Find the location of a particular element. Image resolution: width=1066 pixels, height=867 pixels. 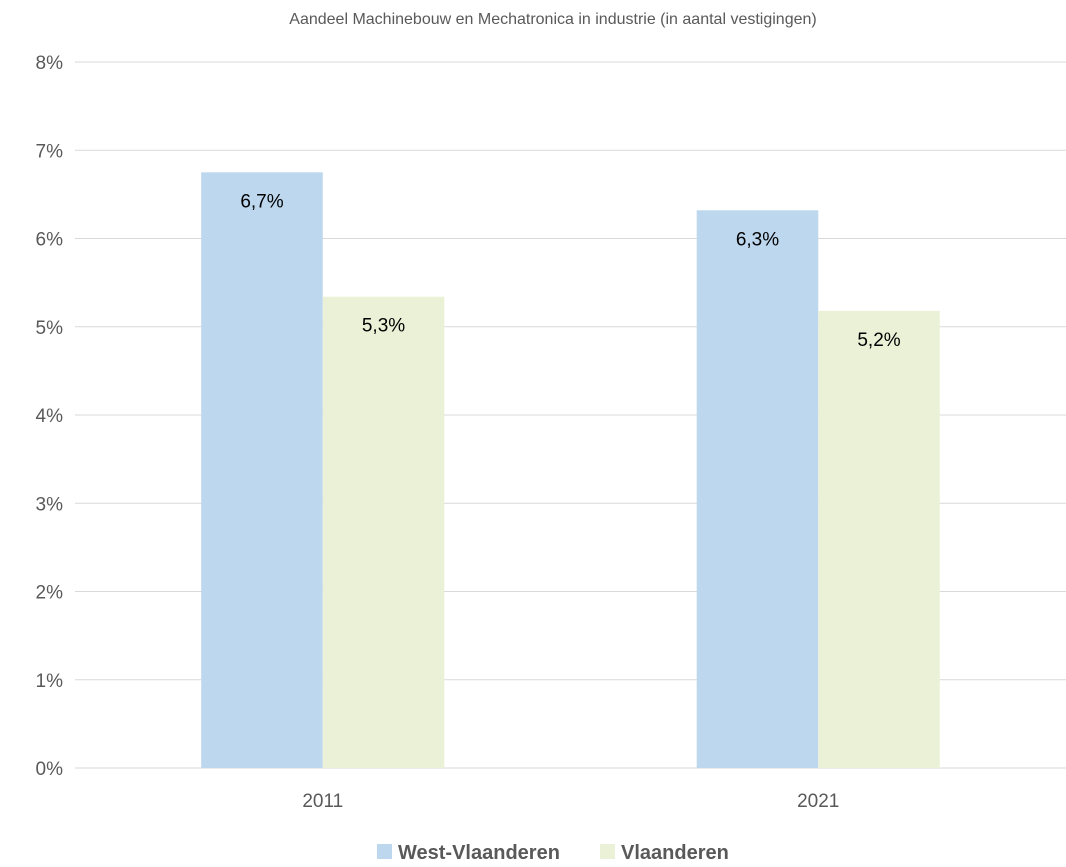

bar-west-vlaanderen-2011 is located at coordinates (262, 470).